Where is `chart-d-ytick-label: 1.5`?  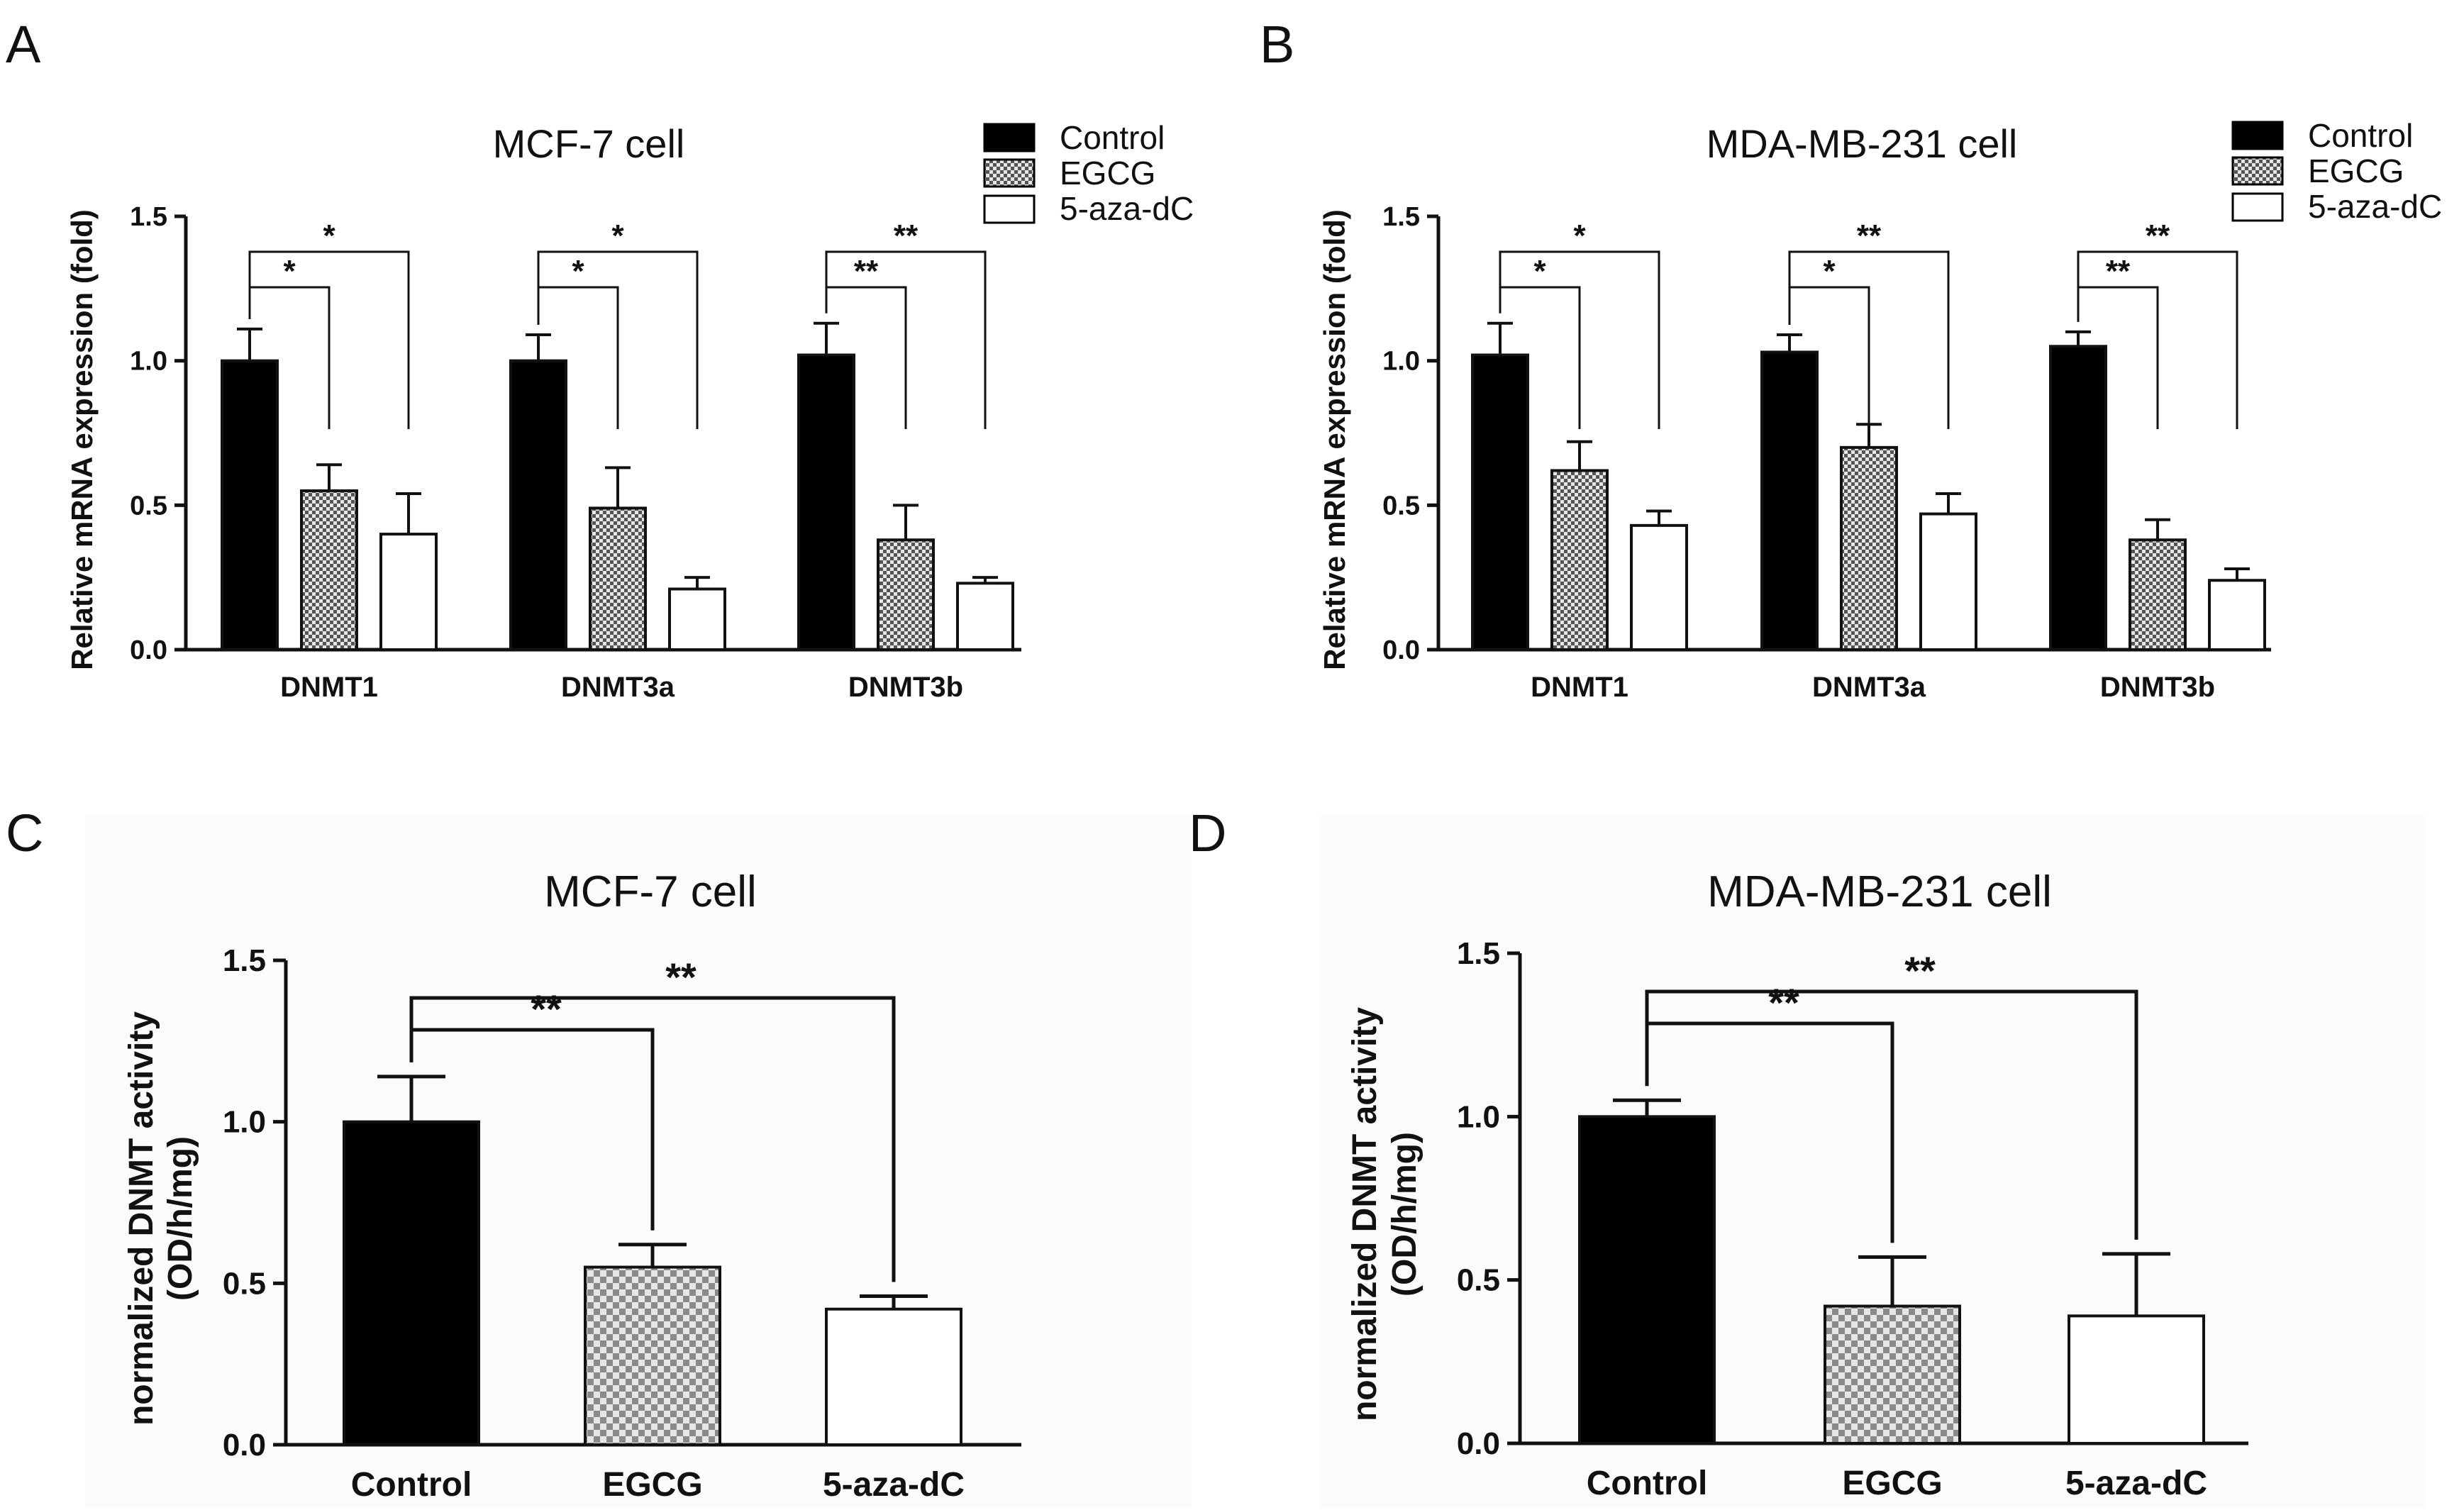
chart-d-ytick-label: 1.5 is located at coordinates (1479, 954).